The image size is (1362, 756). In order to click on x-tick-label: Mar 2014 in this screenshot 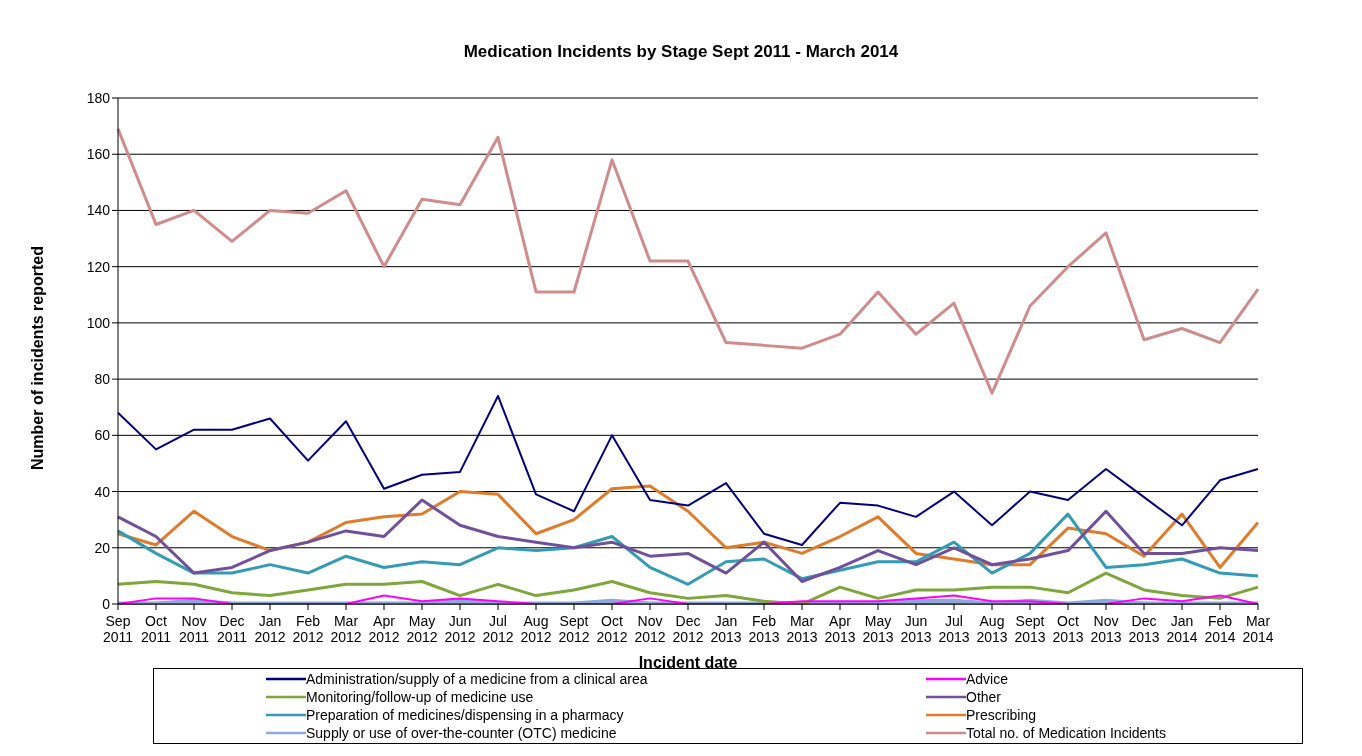, I will do `click(1258, 629)`.